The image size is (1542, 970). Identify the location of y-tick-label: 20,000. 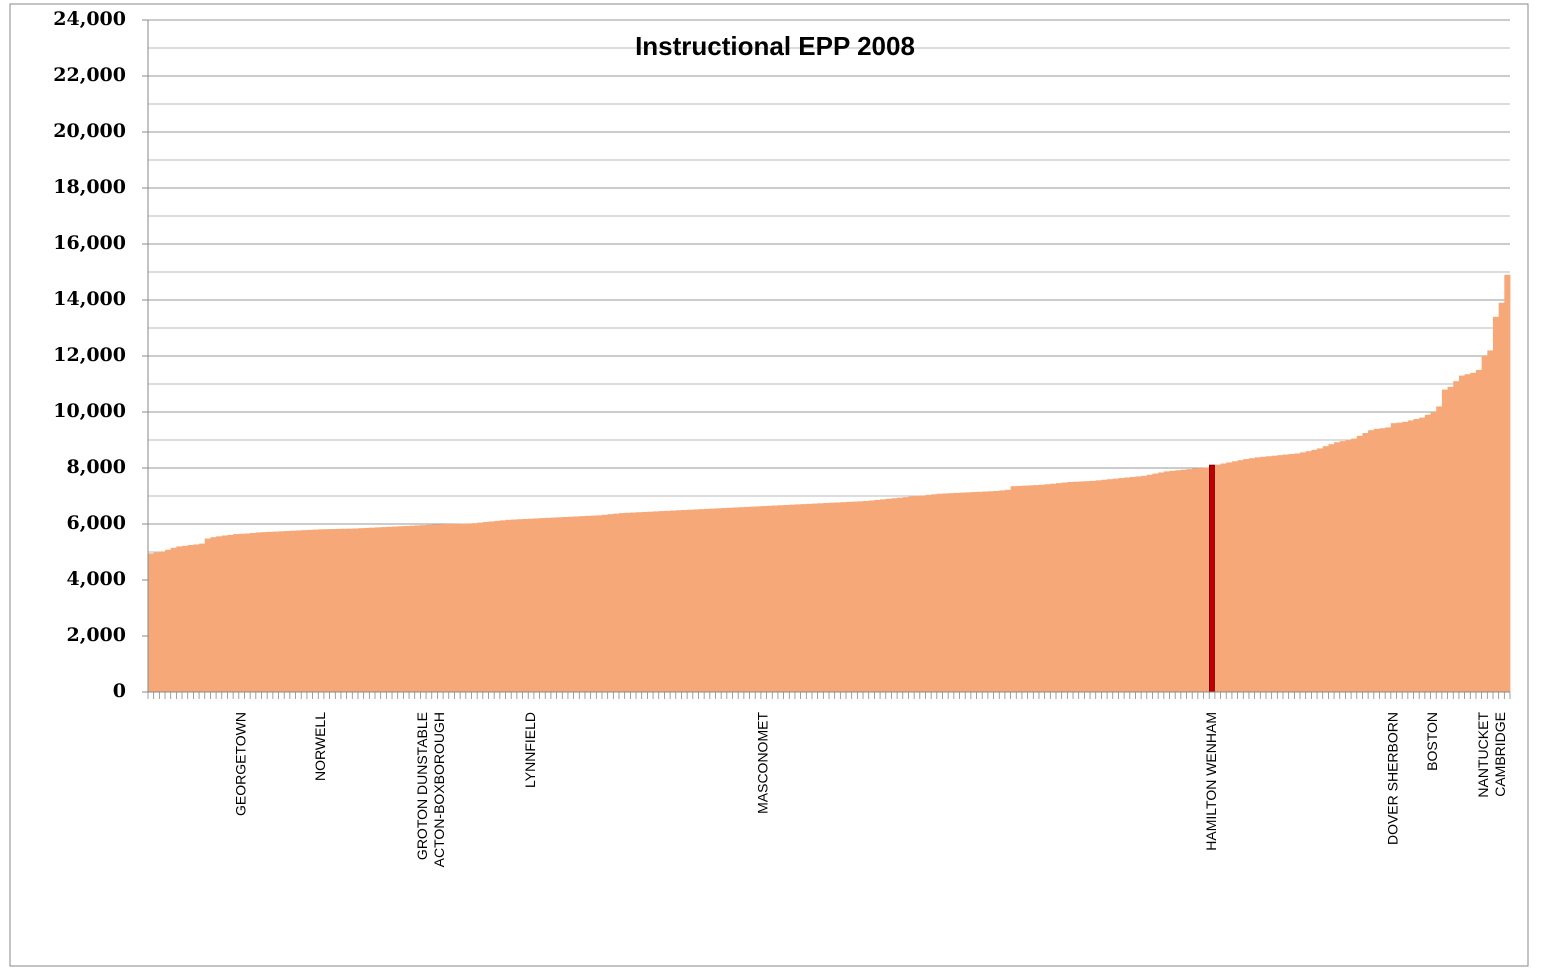
(89, 131).